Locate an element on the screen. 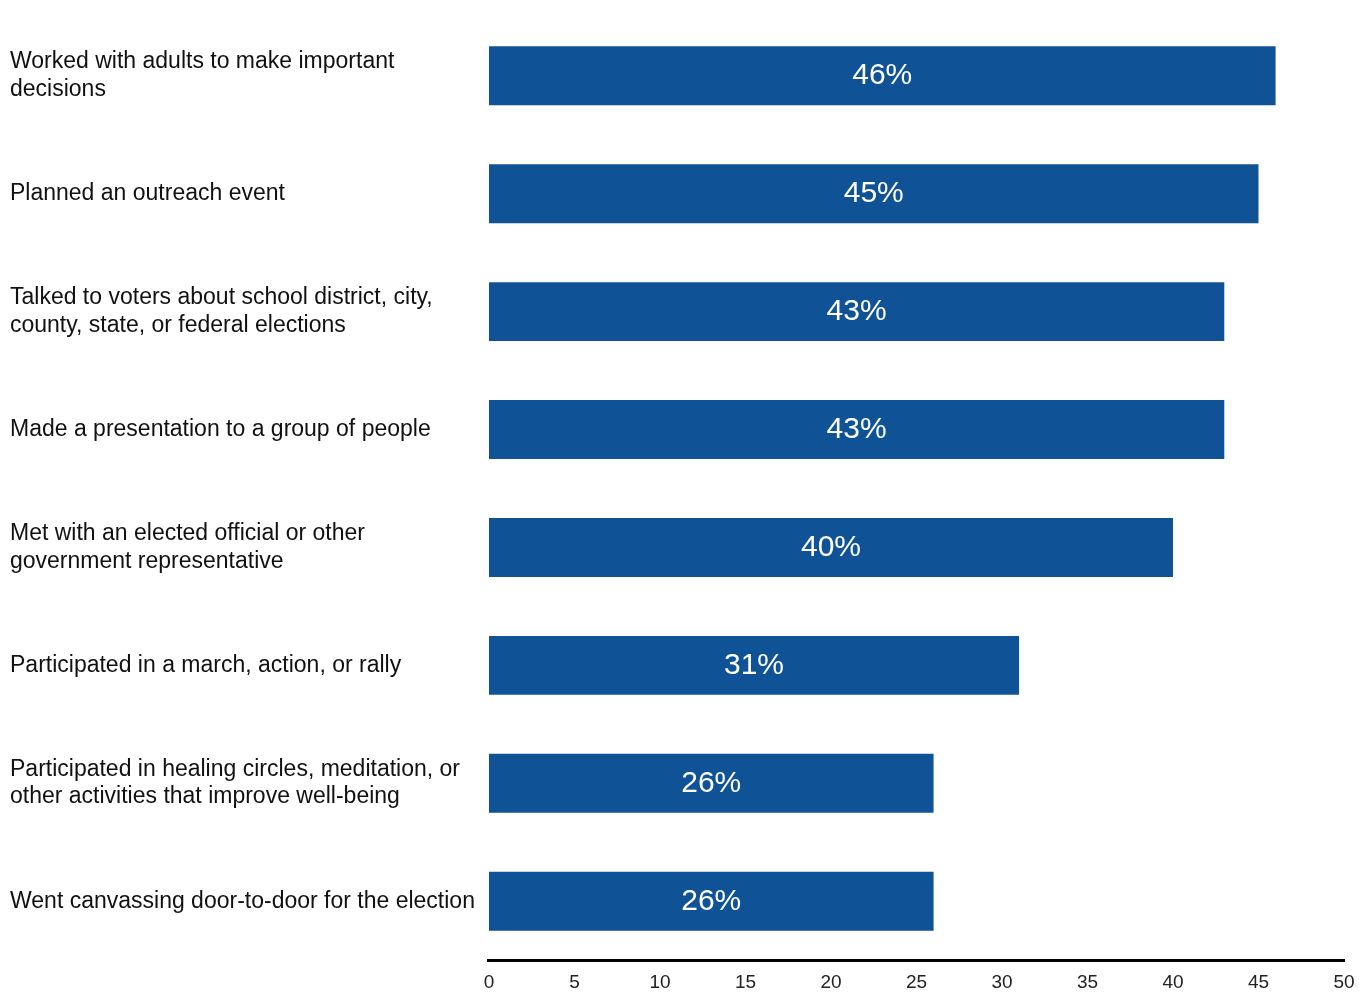 The image size is (1366, 997). x-tick-label: 50 is located at coordinates (1344, 981).